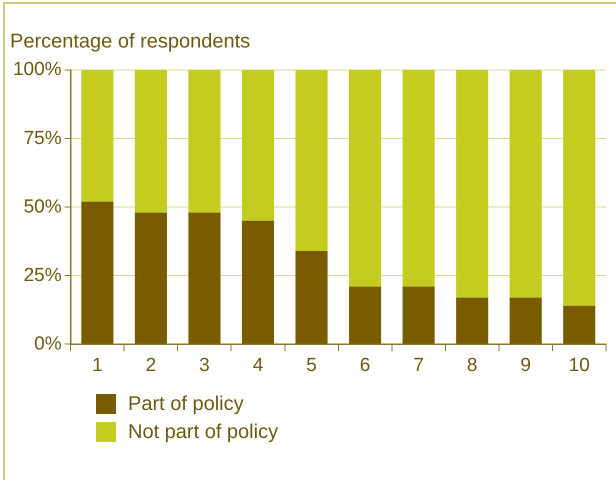  Describe the element at coordinates (43, 207) in the screenshot. I see `y-tick-label: 50%` at that location.